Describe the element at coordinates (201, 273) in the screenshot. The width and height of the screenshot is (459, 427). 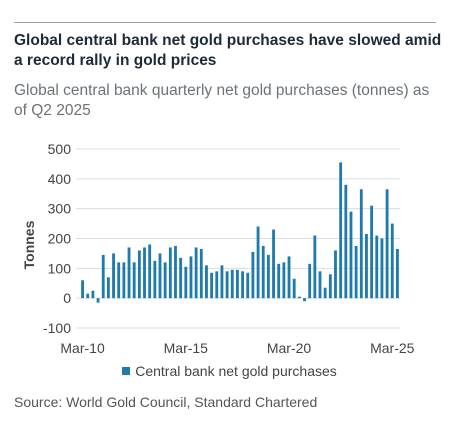
I see `bar-2015-Q4` at that location.